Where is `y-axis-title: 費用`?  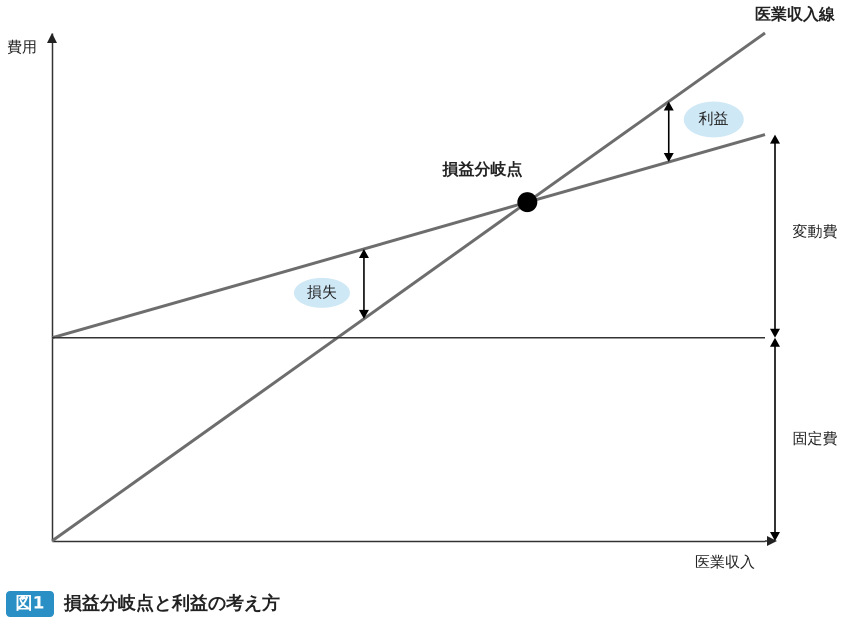
y-axis-title: 費用 is located at coordinates (22, 47).